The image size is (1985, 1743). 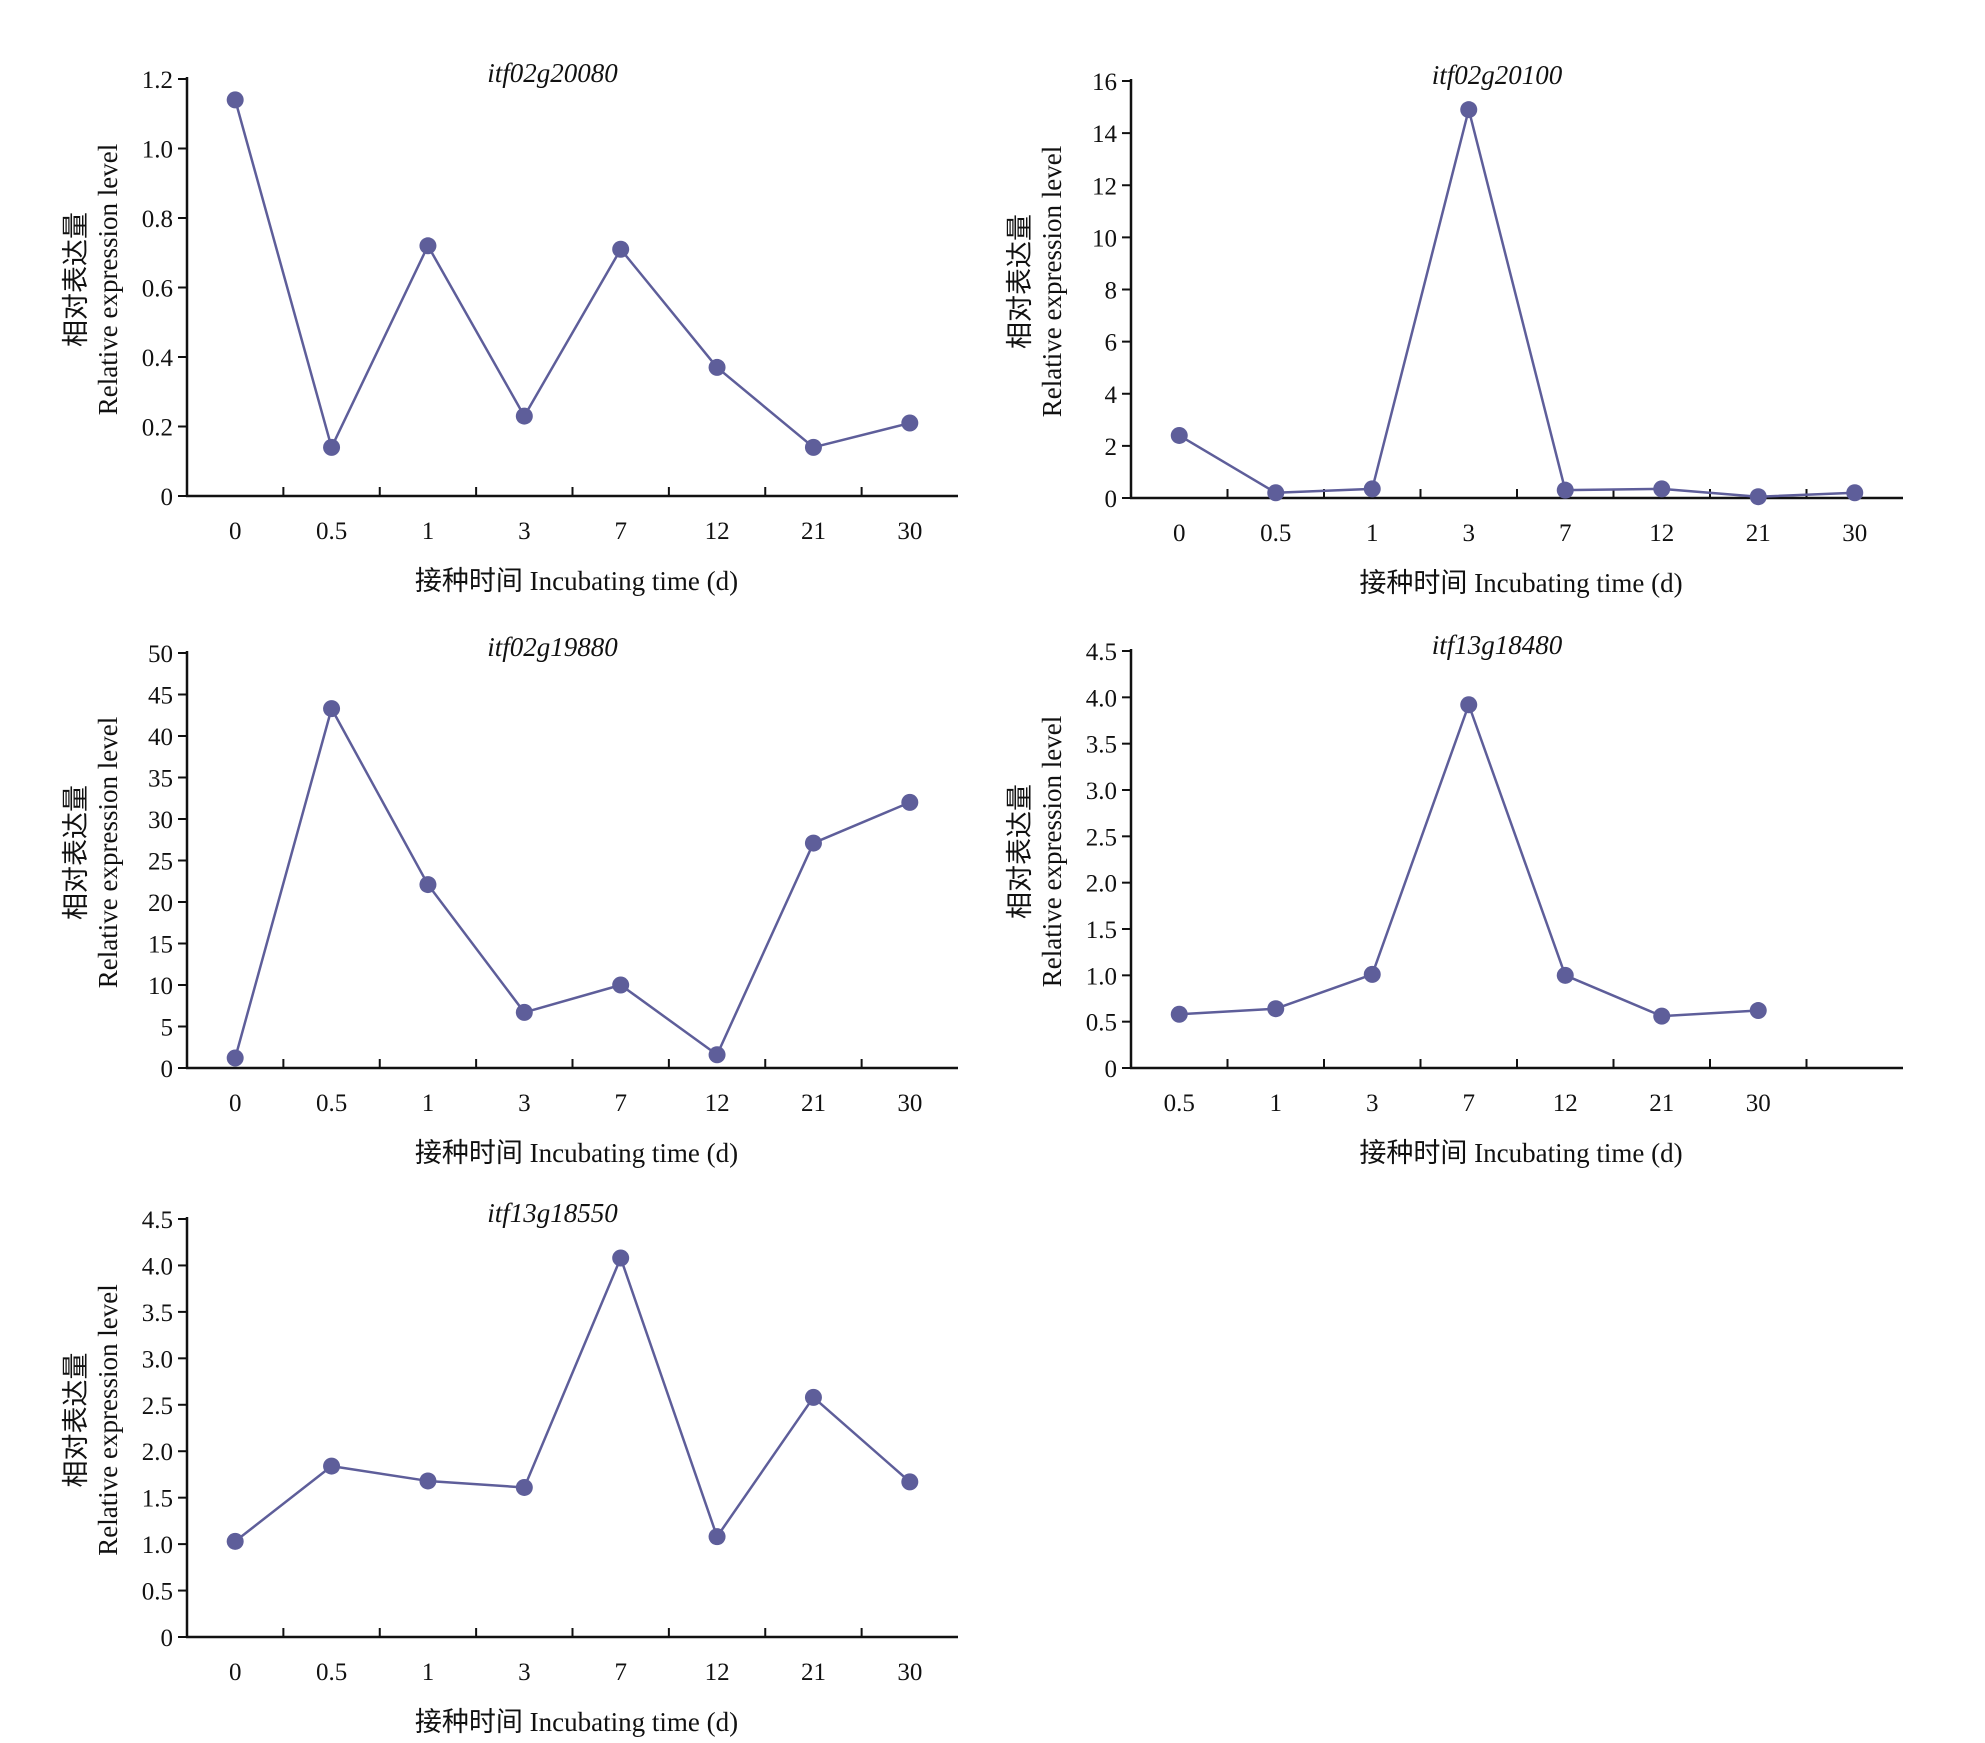 I want to click on chart-title: itf02g19880, so click(x=552, y=647).